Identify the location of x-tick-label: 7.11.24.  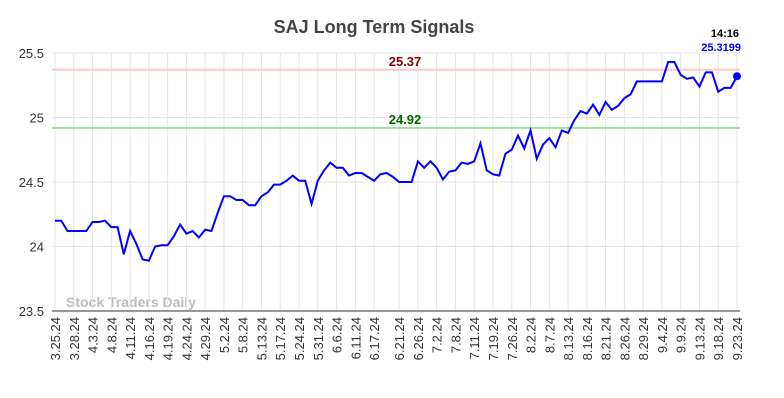
(474, 338).